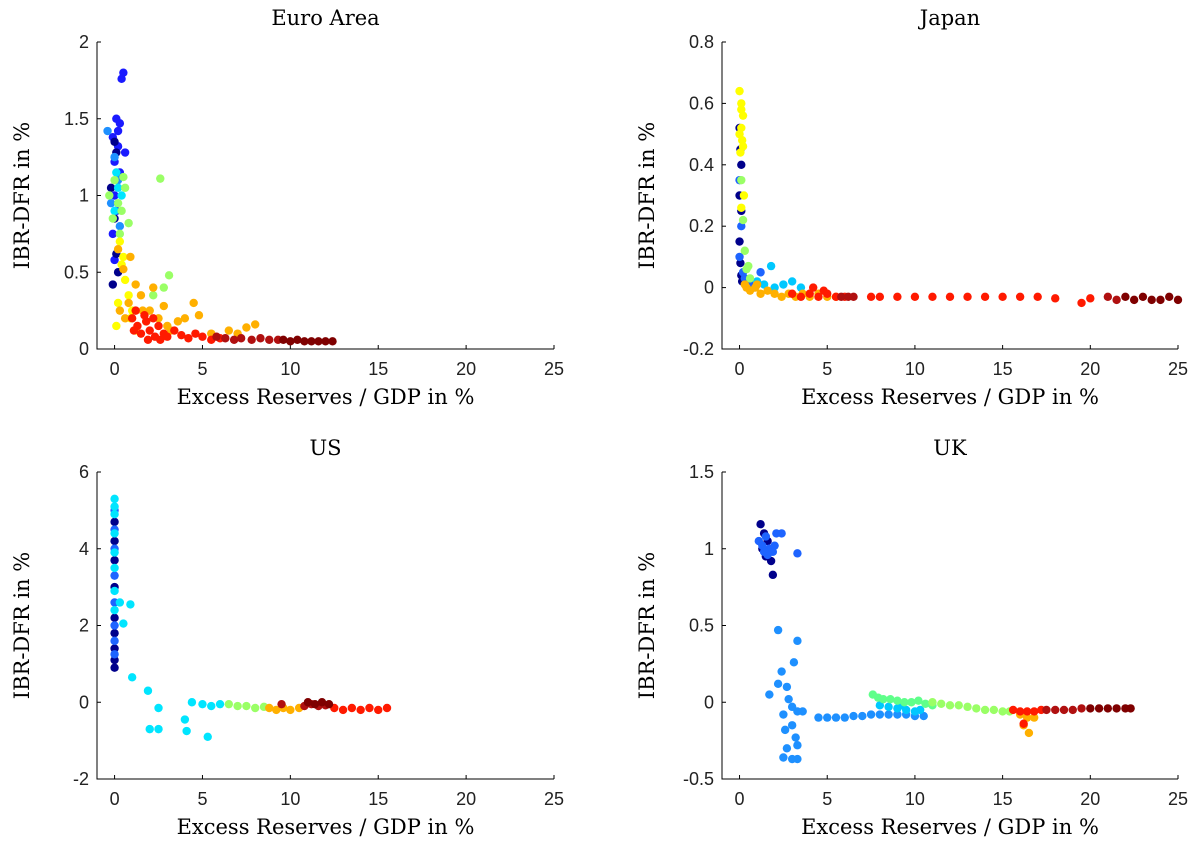 The height and width of the screenshot is (850, 1203). I want to click on y-axis-label: IBR-DFR in %, so click(22, 195).